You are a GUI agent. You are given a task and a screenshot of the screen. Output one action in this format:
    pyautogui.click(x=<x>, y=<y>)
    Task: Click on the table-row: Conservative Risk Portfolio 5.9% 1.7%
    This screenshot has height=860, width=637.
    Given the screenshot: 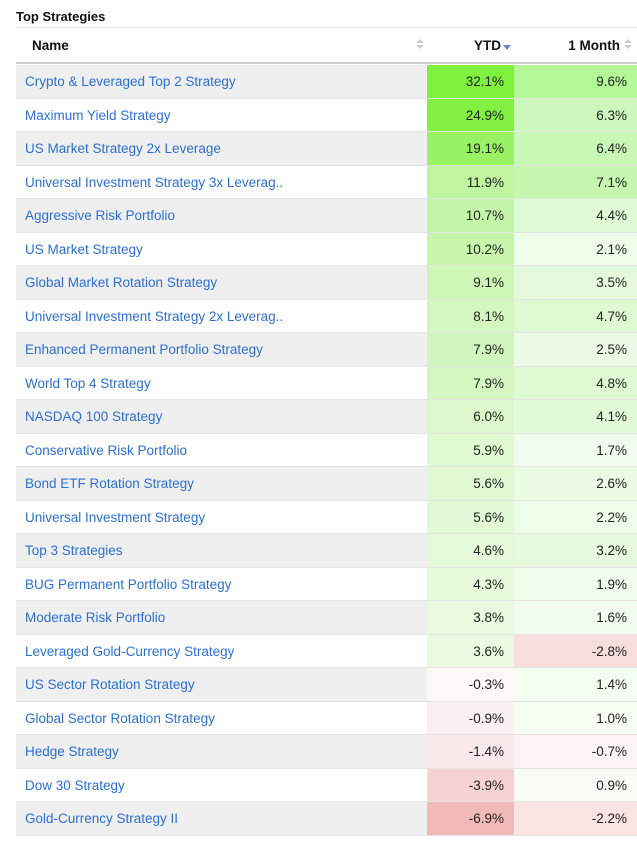 What is the action you would take?
    pyautogui.click(x=326, y=450)
    